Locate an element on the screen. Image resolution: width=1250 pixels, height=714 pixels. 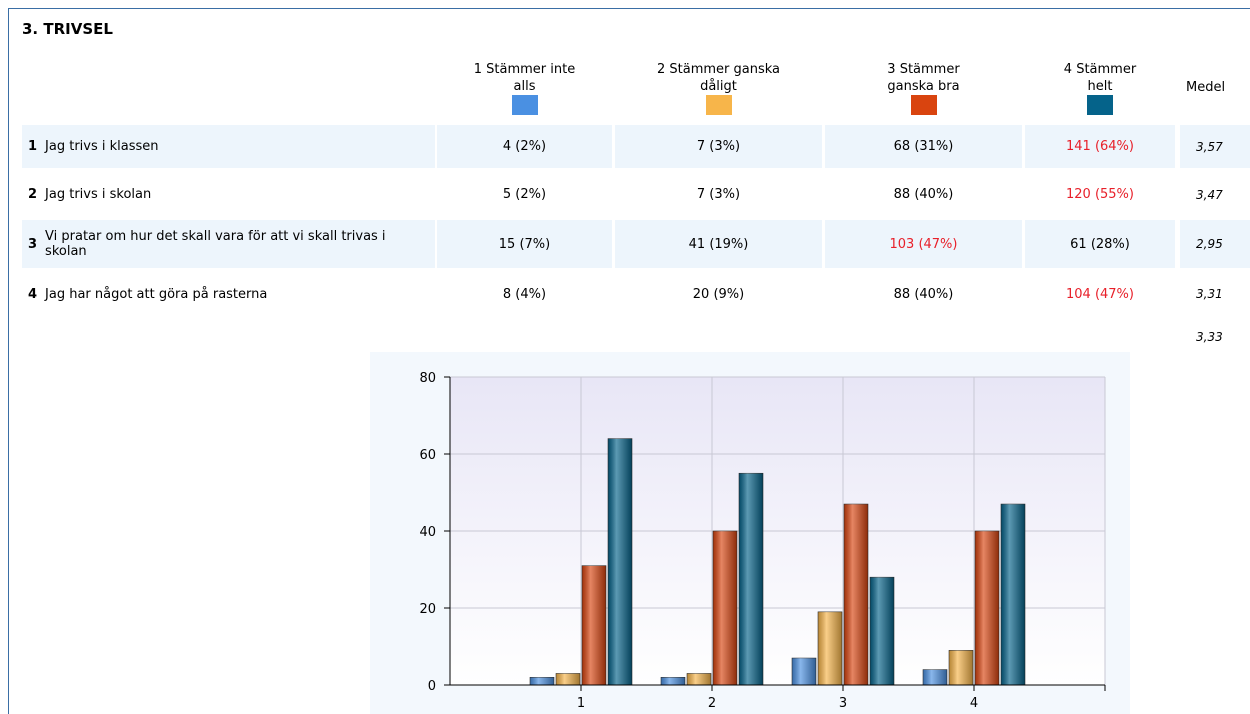
table-cell: 4 (2%) is located at coordinates (524, 146).